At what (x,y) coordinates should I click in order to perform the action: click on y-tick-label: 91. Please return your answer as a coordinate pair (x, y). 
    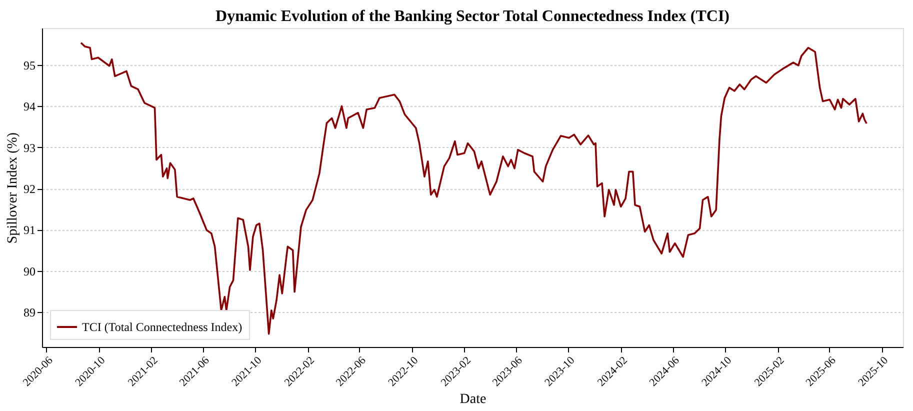
    Looking at the image, I should click on (30, 230).